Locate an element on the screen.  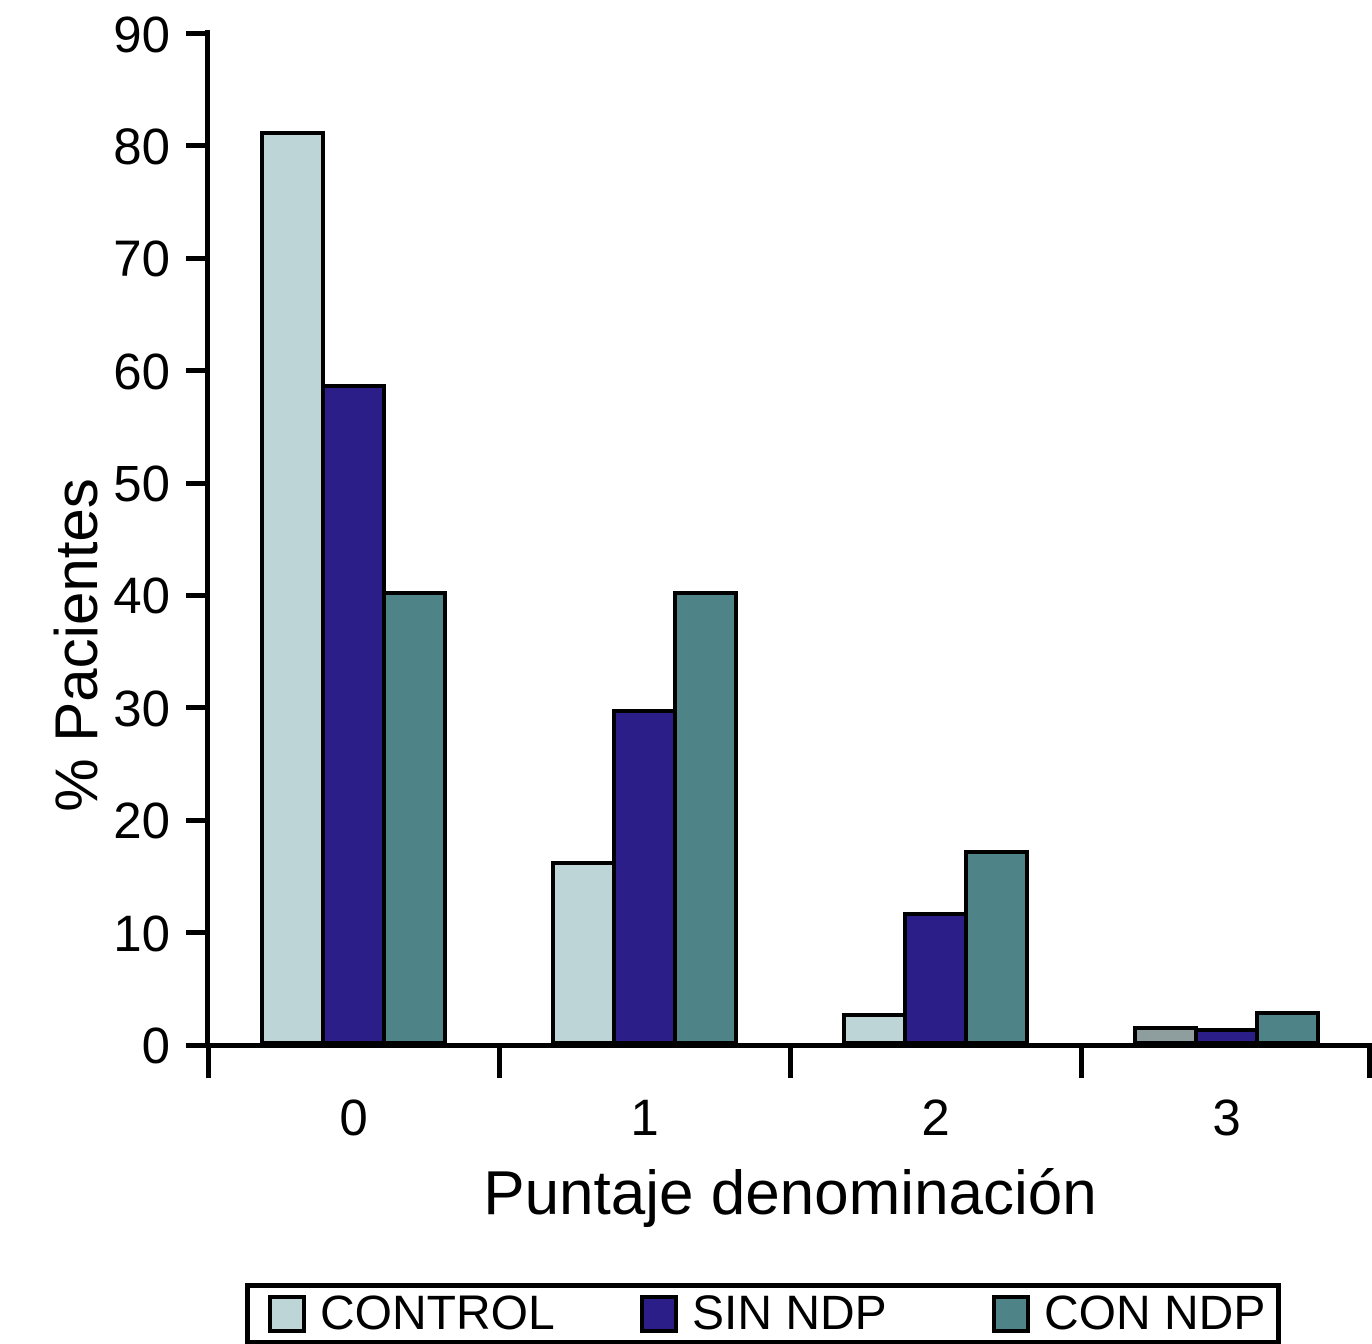
y-tick-label: 0 is located at coordinates (155, 1045).